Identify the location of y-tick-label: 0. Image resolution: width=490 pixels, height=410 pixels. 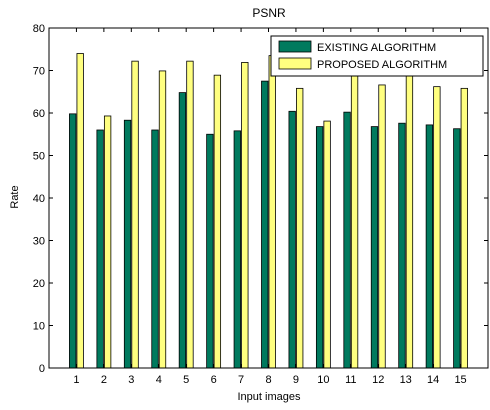
(42, 369).